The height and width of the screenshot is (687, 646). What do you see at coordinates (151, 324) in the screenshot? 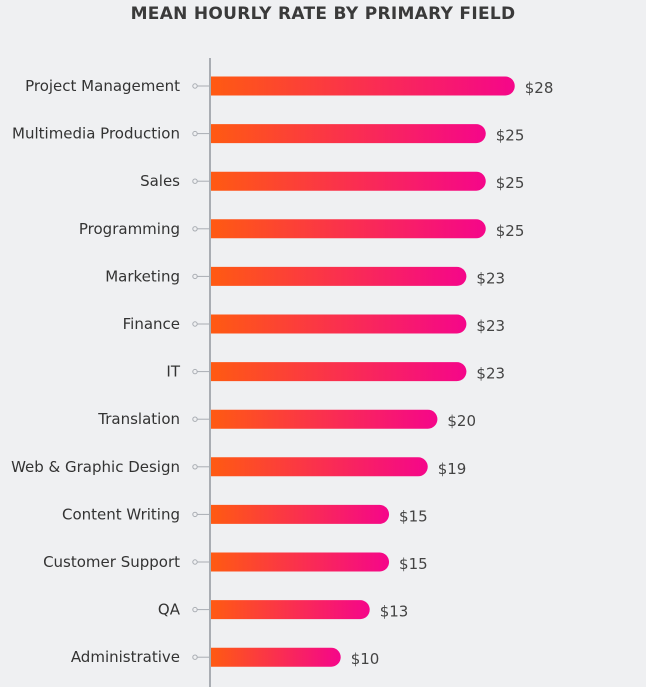
I see `category-label: Finance` at bounding box center [151, 324].